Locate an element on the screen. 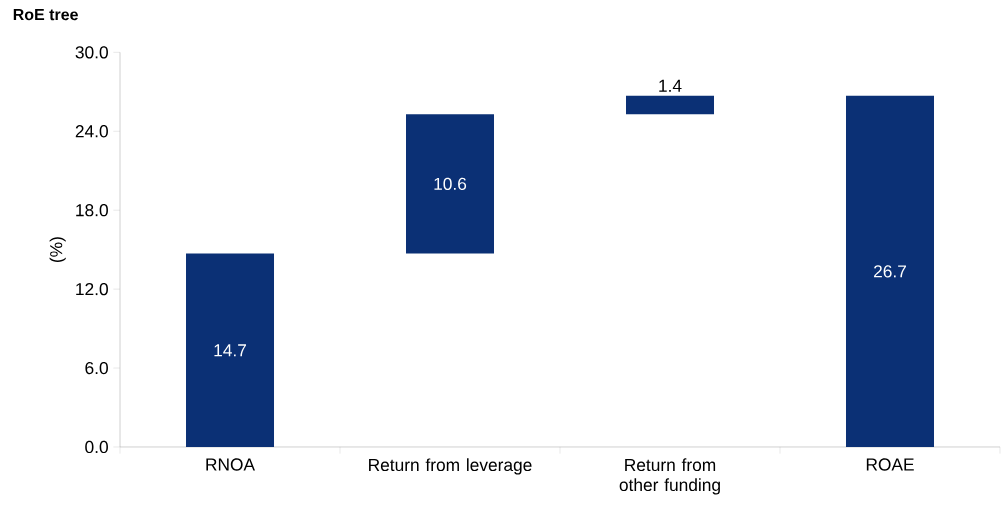 This screenshot has height=527, width=1005. data-label: 14.7 is located at coordinates (230, 350).